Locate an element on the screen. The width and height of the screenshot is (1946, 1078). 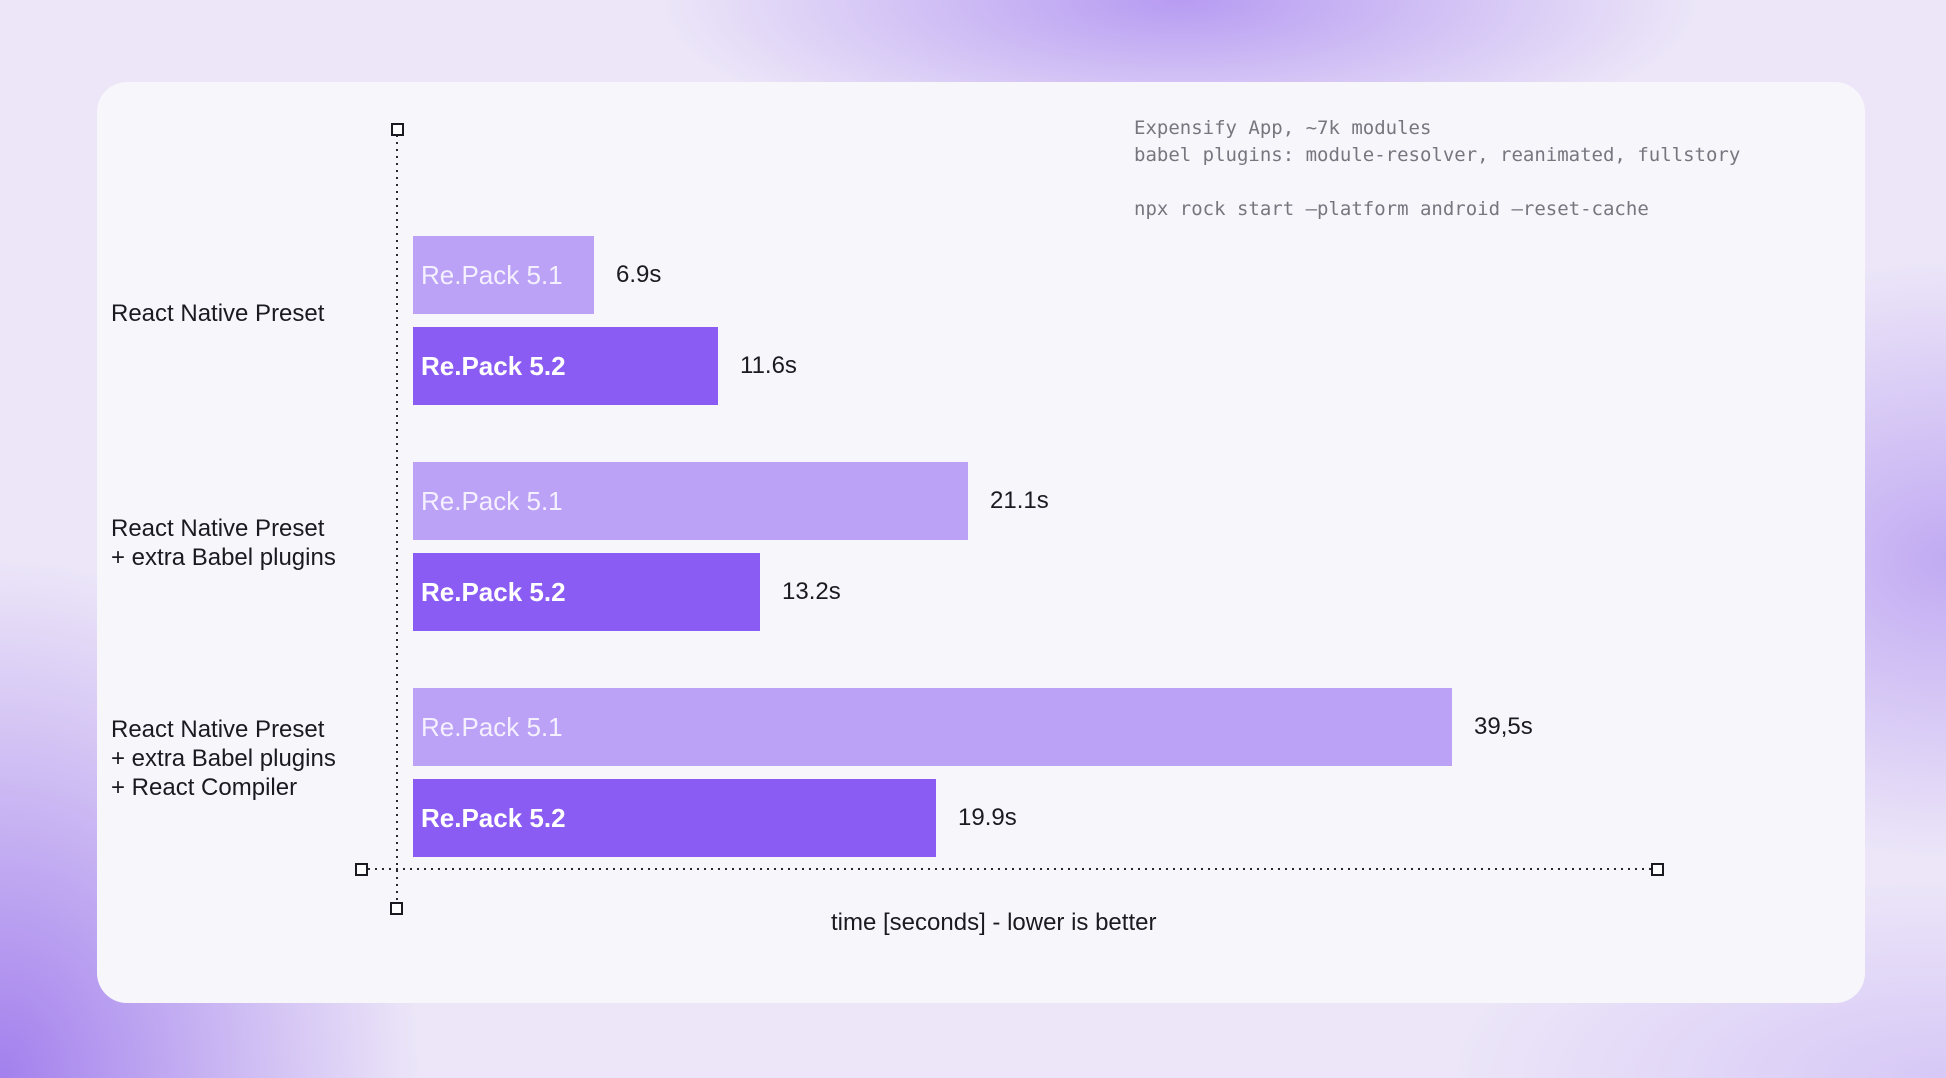
bar-value-label: 13.2s is located at coordinates (811, 591).